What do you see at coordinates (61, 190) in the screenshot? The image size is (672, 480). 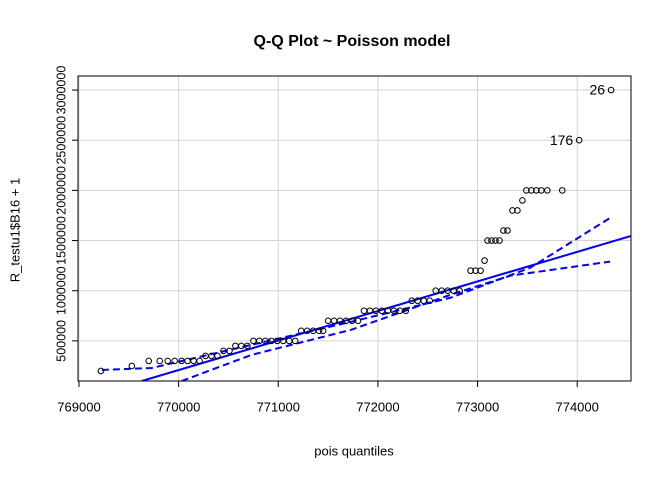 I see `y-tick-label: 2000000` at bounding box center [61, 190].